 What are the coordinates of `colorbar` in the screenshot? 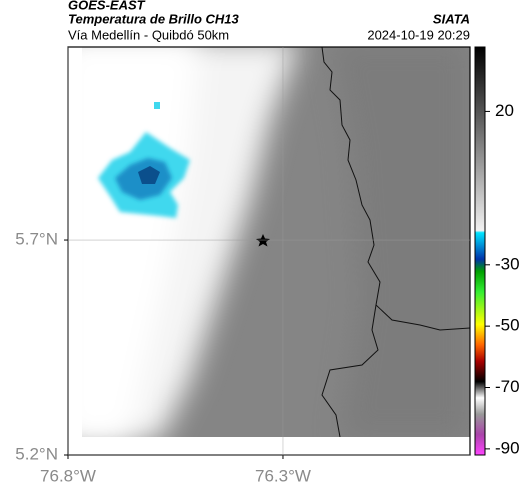 It's located at (480, 251).